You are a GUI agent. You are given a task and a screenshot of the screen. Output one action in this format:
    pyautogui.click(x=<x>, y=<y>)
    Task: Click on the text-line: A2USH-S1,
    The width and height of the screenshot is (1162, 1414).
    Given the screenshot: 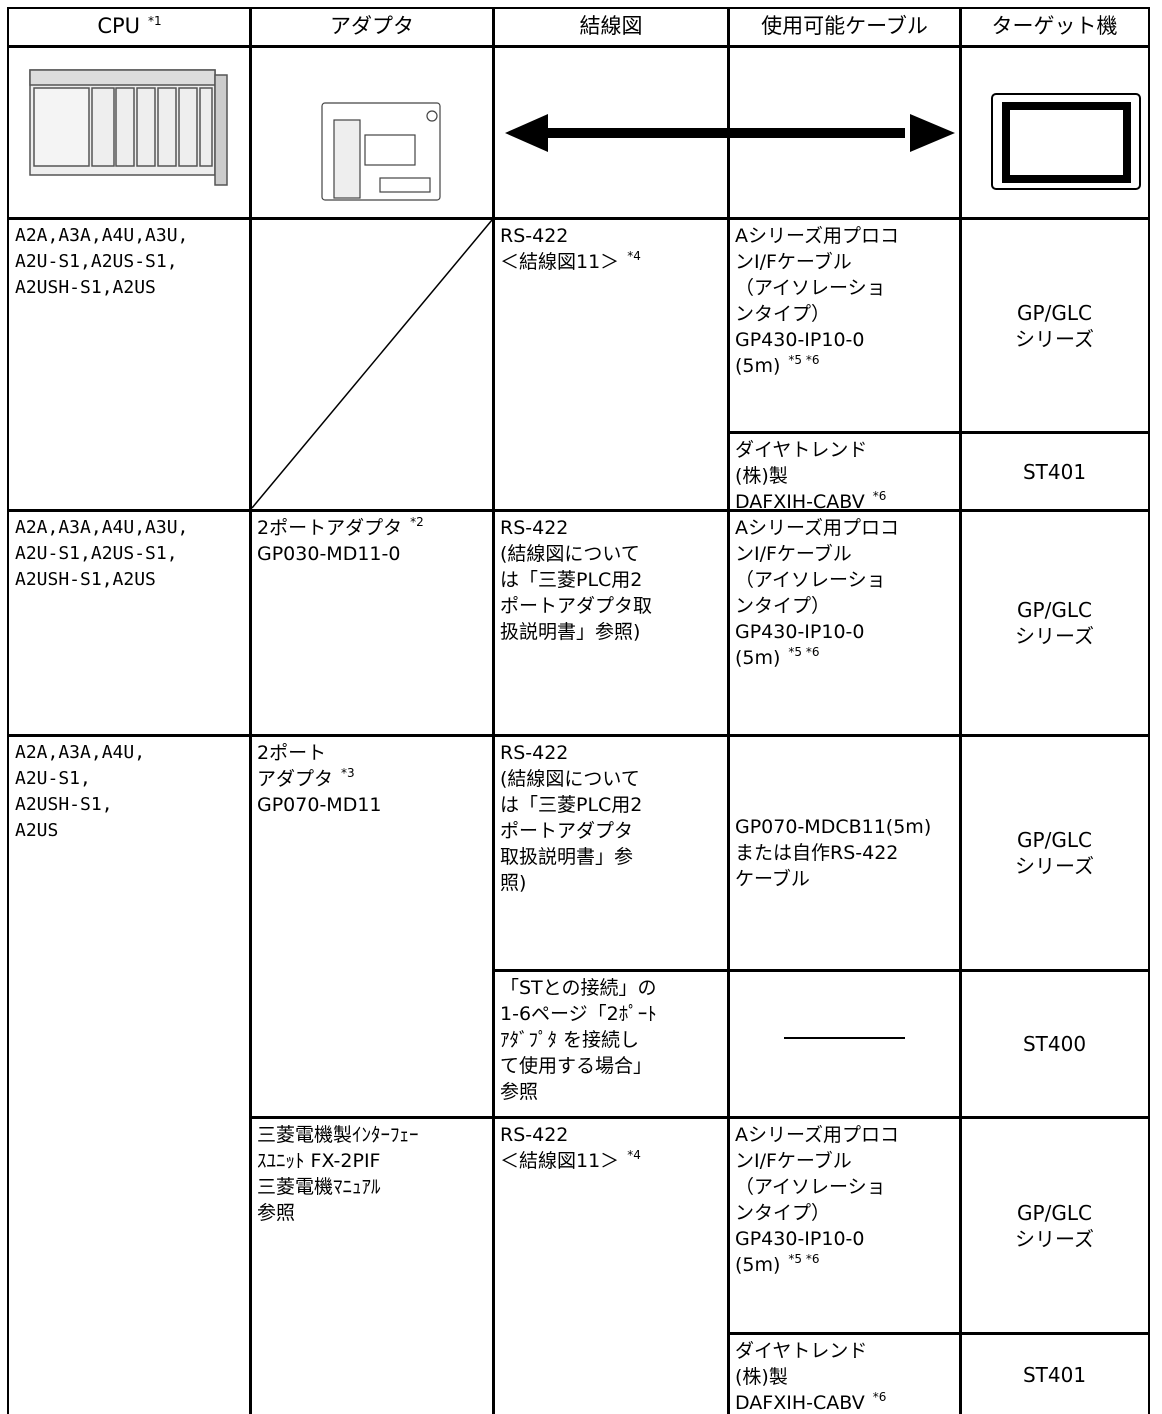 What is the action you would take?
    pyautogui.click(x=64, y=804)
    